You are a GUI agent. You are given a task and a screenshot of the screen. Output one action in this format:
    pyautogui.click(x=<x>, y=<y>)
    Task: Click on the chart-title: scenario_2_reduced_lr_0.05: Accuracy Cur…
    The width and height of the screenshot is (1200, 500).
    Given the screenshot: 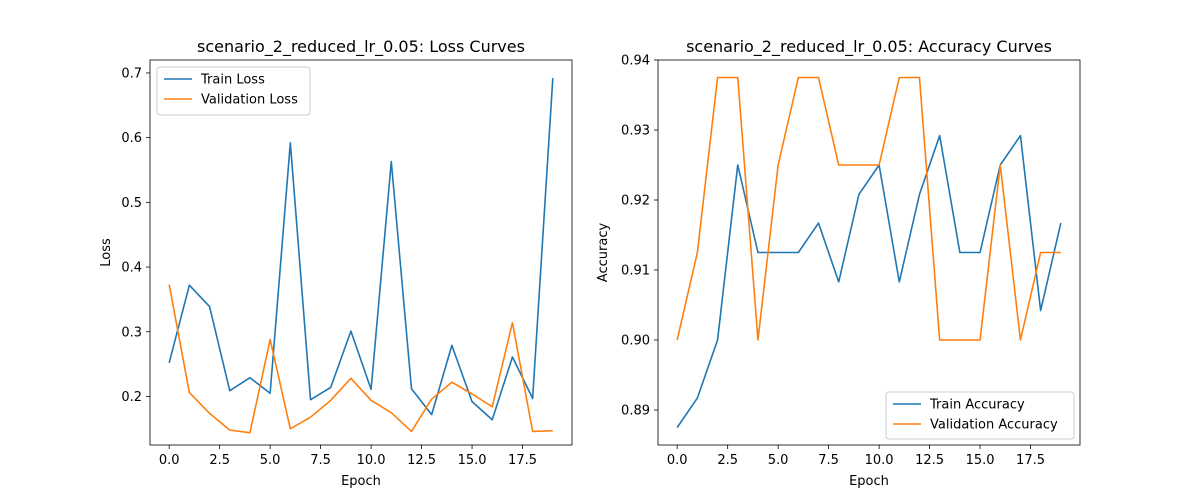 What is the action you would take?
    pyautogui.click(x=869, y=47)
    